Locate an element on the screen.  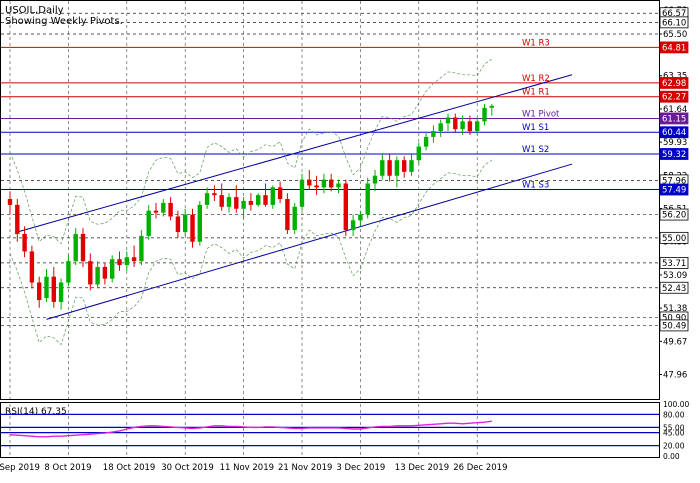
pivot-label: W1 R2 is located at coordinates (536, 79).